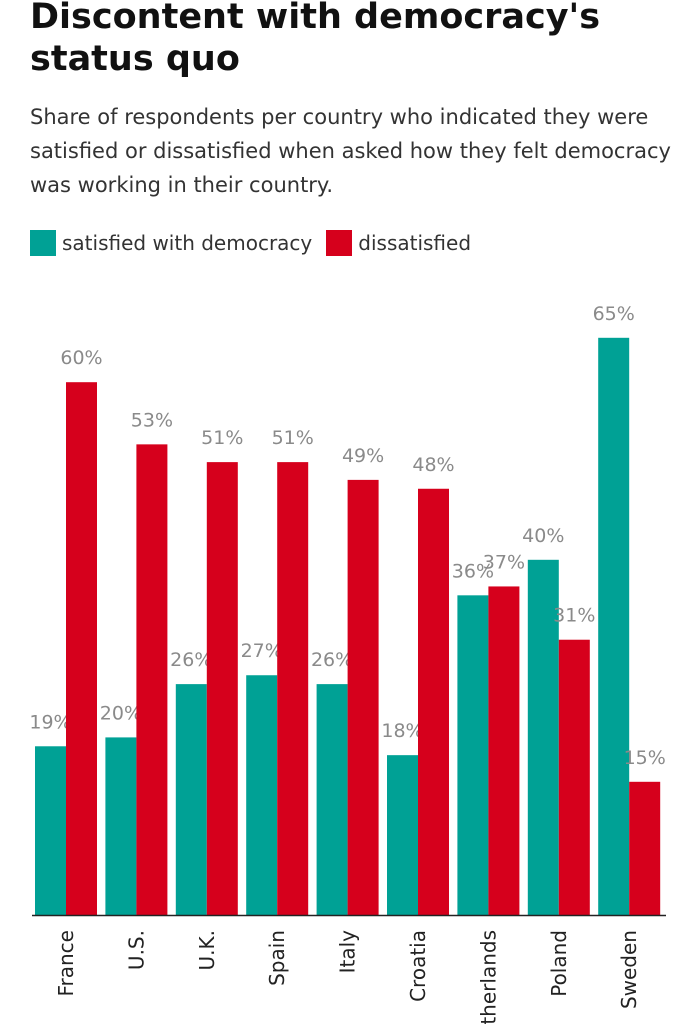  What do you see at coordinates (152, 420) in the screenshot?
I see `value-label: 53%` at bounding box center [152, 420].